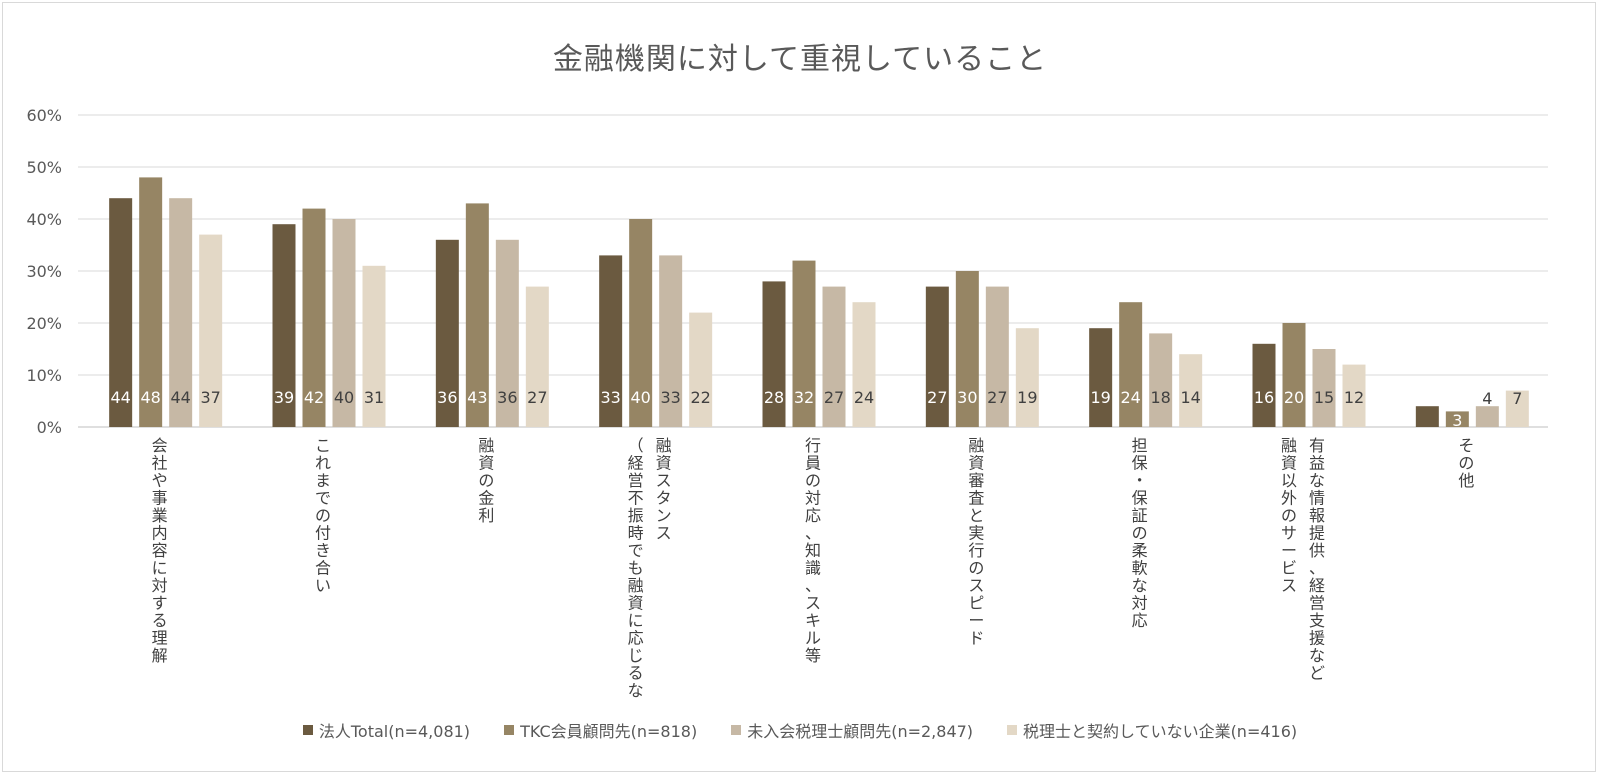 This screenshot has height=776, width=1600. What do you see at coordinates (636, 533) in the screenshot?
I see `category-label-char: 時` at bounding box center [636, 533].